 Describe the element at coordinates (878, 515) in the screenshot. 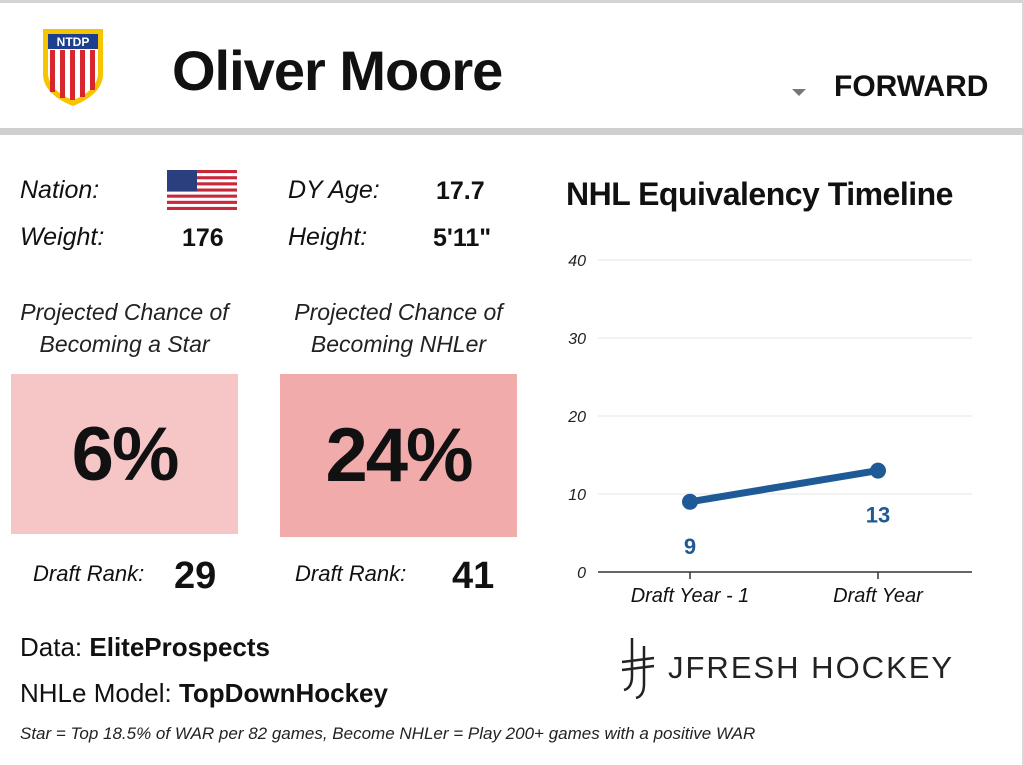

I see `data-label: 13` at that location.